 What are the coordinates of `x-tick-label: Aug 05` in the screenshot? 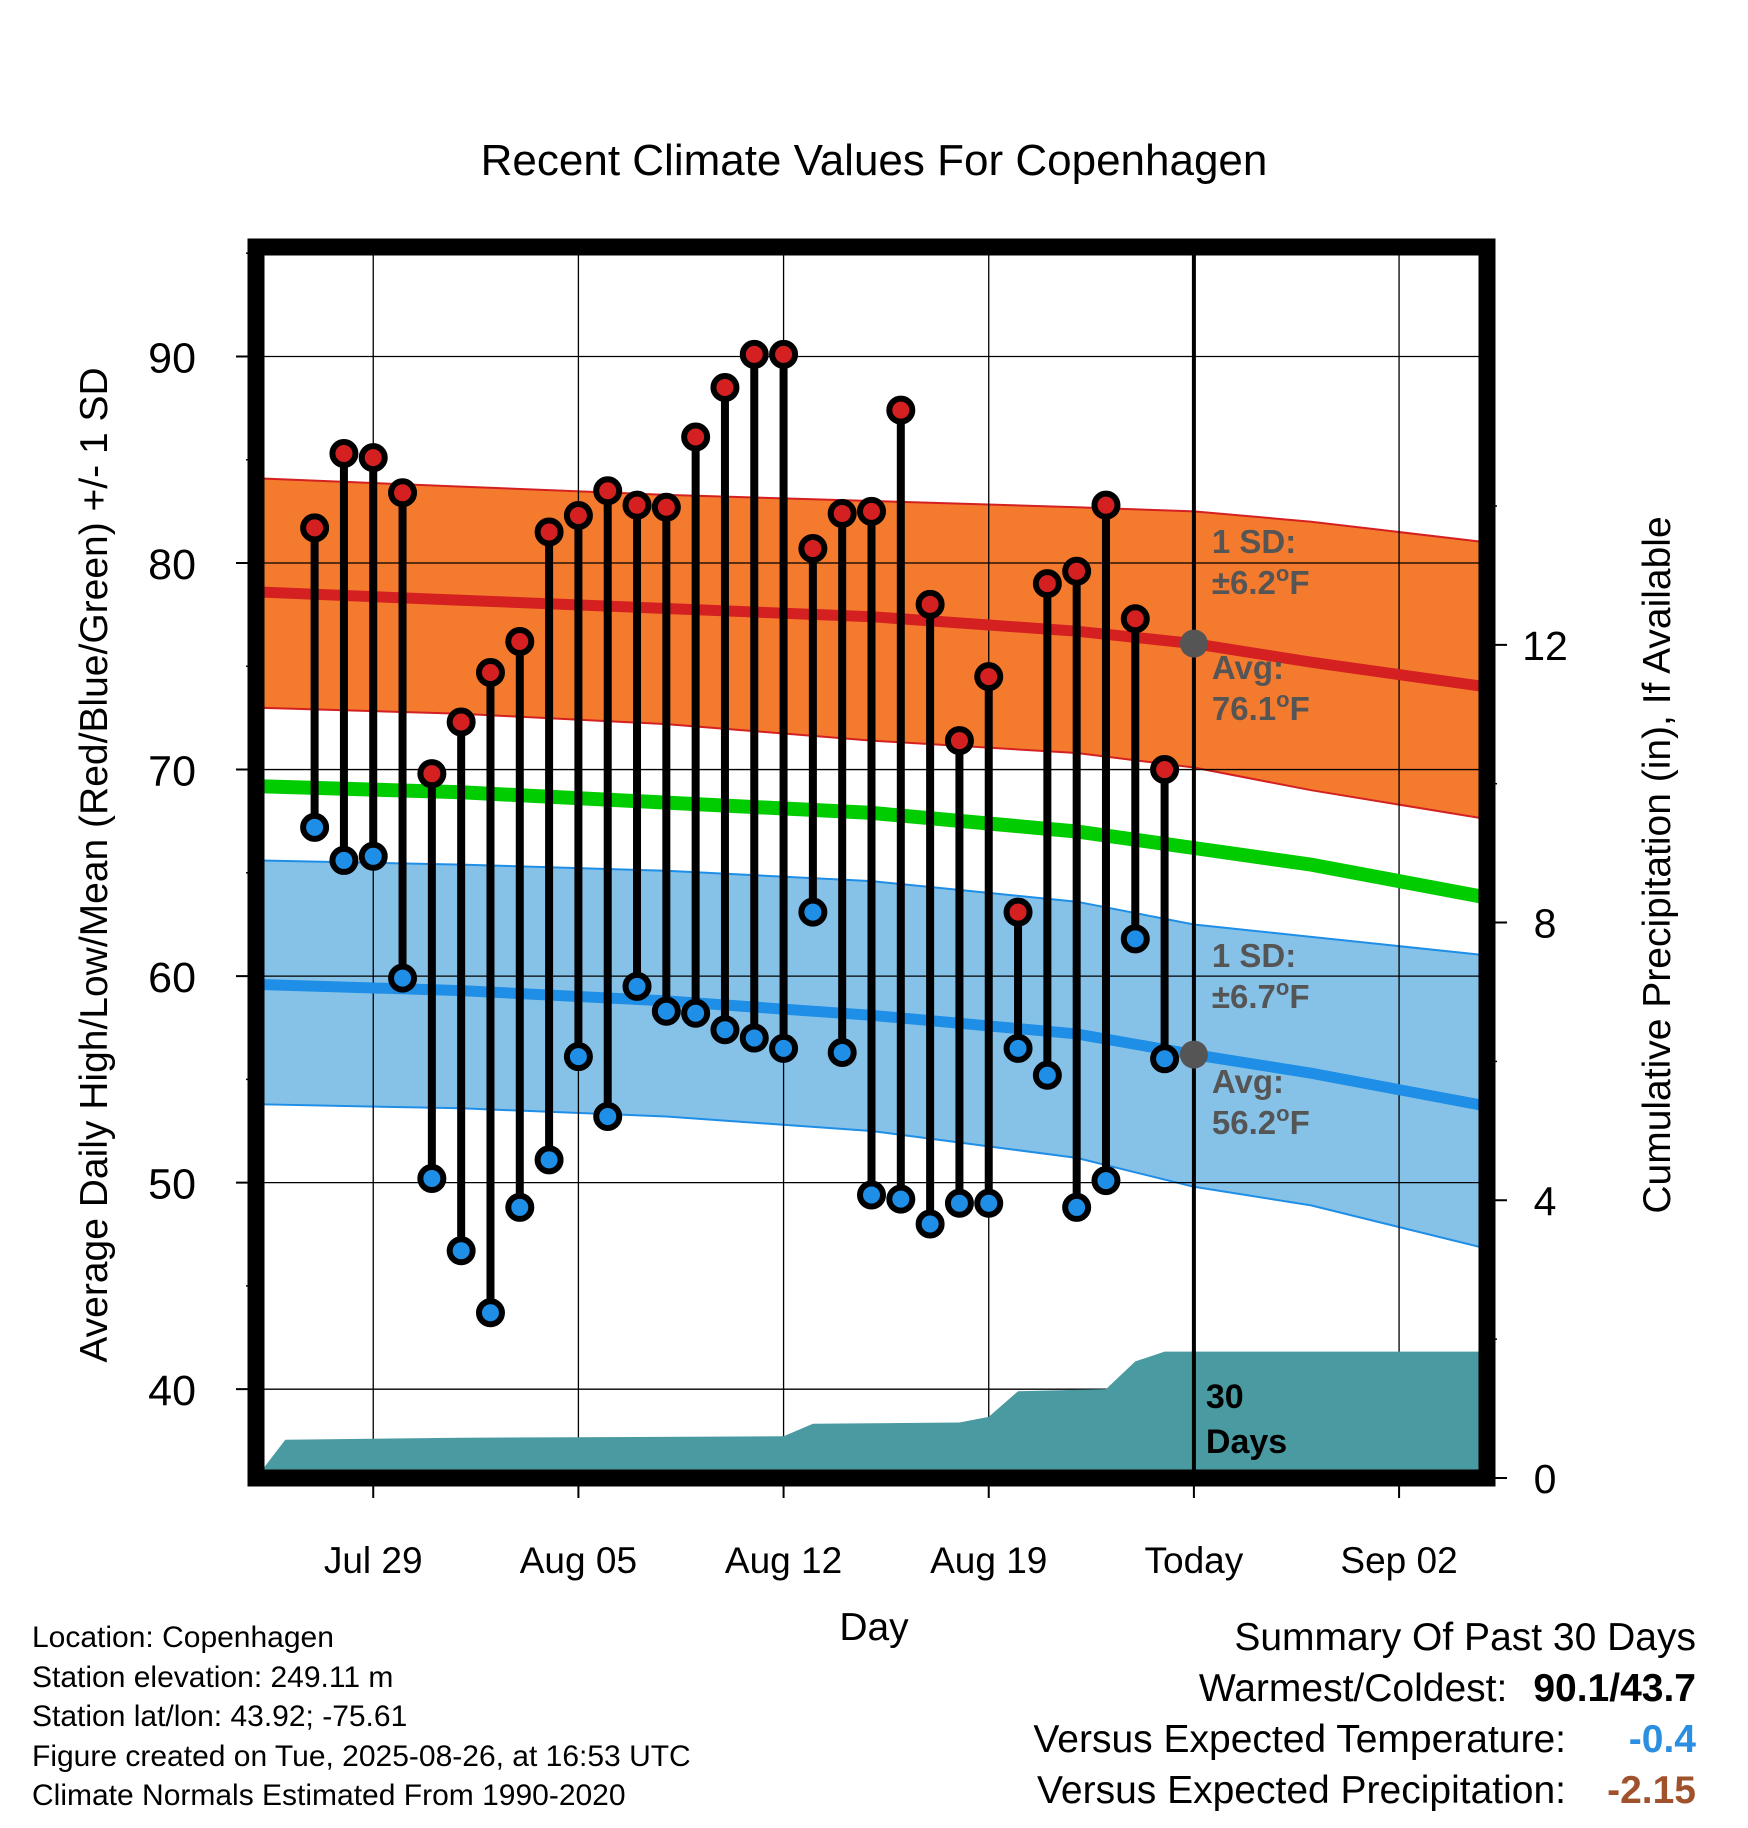 It's located at (578, 1560).